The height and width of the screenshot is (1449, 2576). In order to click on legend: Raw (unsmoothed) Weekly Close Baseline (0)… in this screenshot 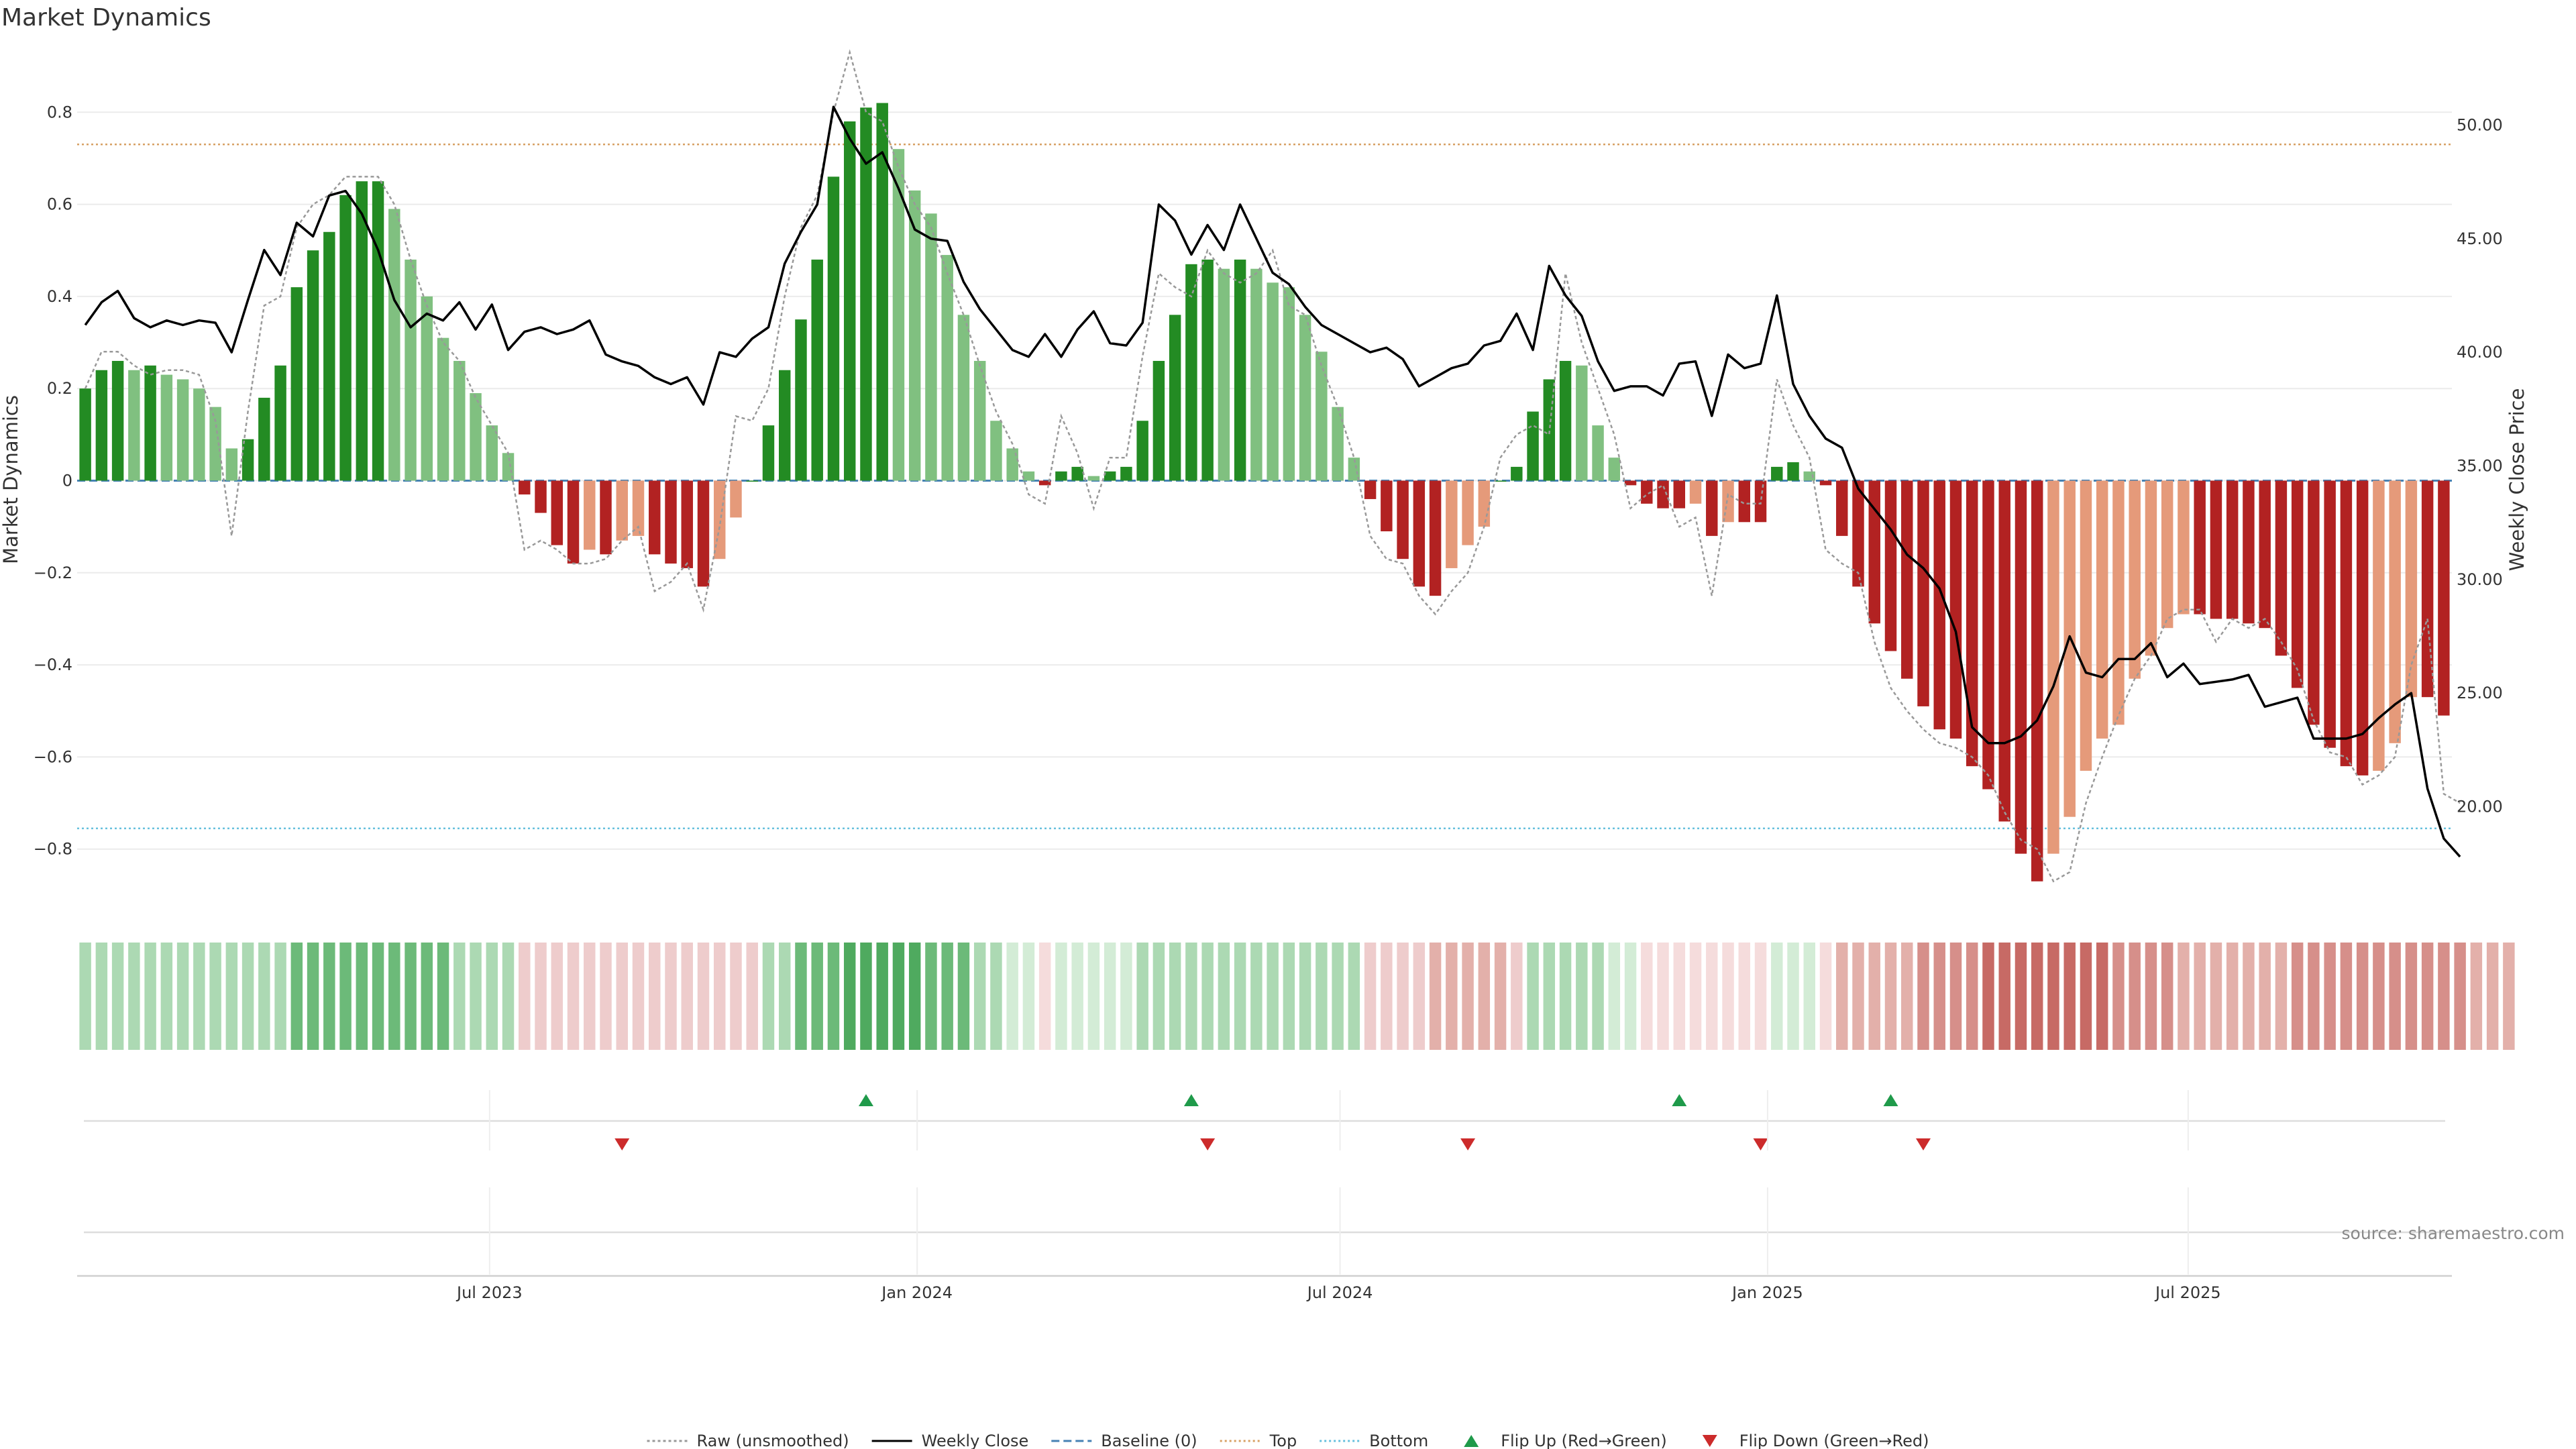, I will do `click(1288, 1440)`.